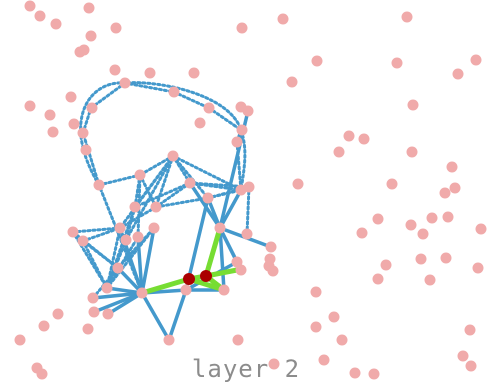  What do you see at coordinates (197, 277) in the screenshot?
I see `selected-nodes` at bounding box center [197, 277].